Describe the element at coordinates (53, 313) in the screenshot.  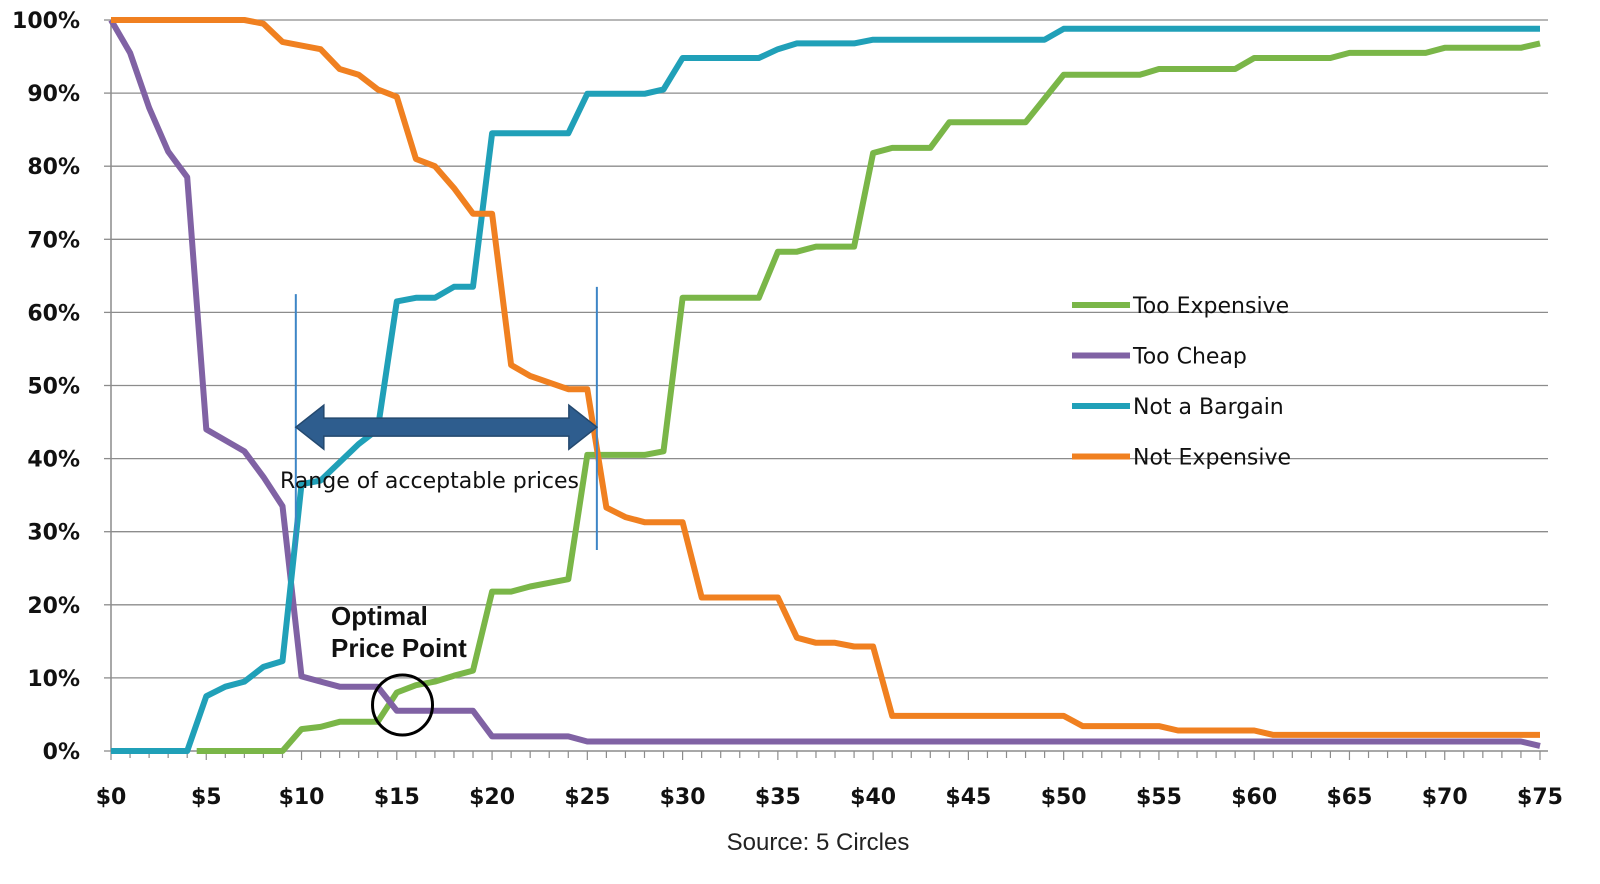
I see `y-tick-label: 60%` at that location.